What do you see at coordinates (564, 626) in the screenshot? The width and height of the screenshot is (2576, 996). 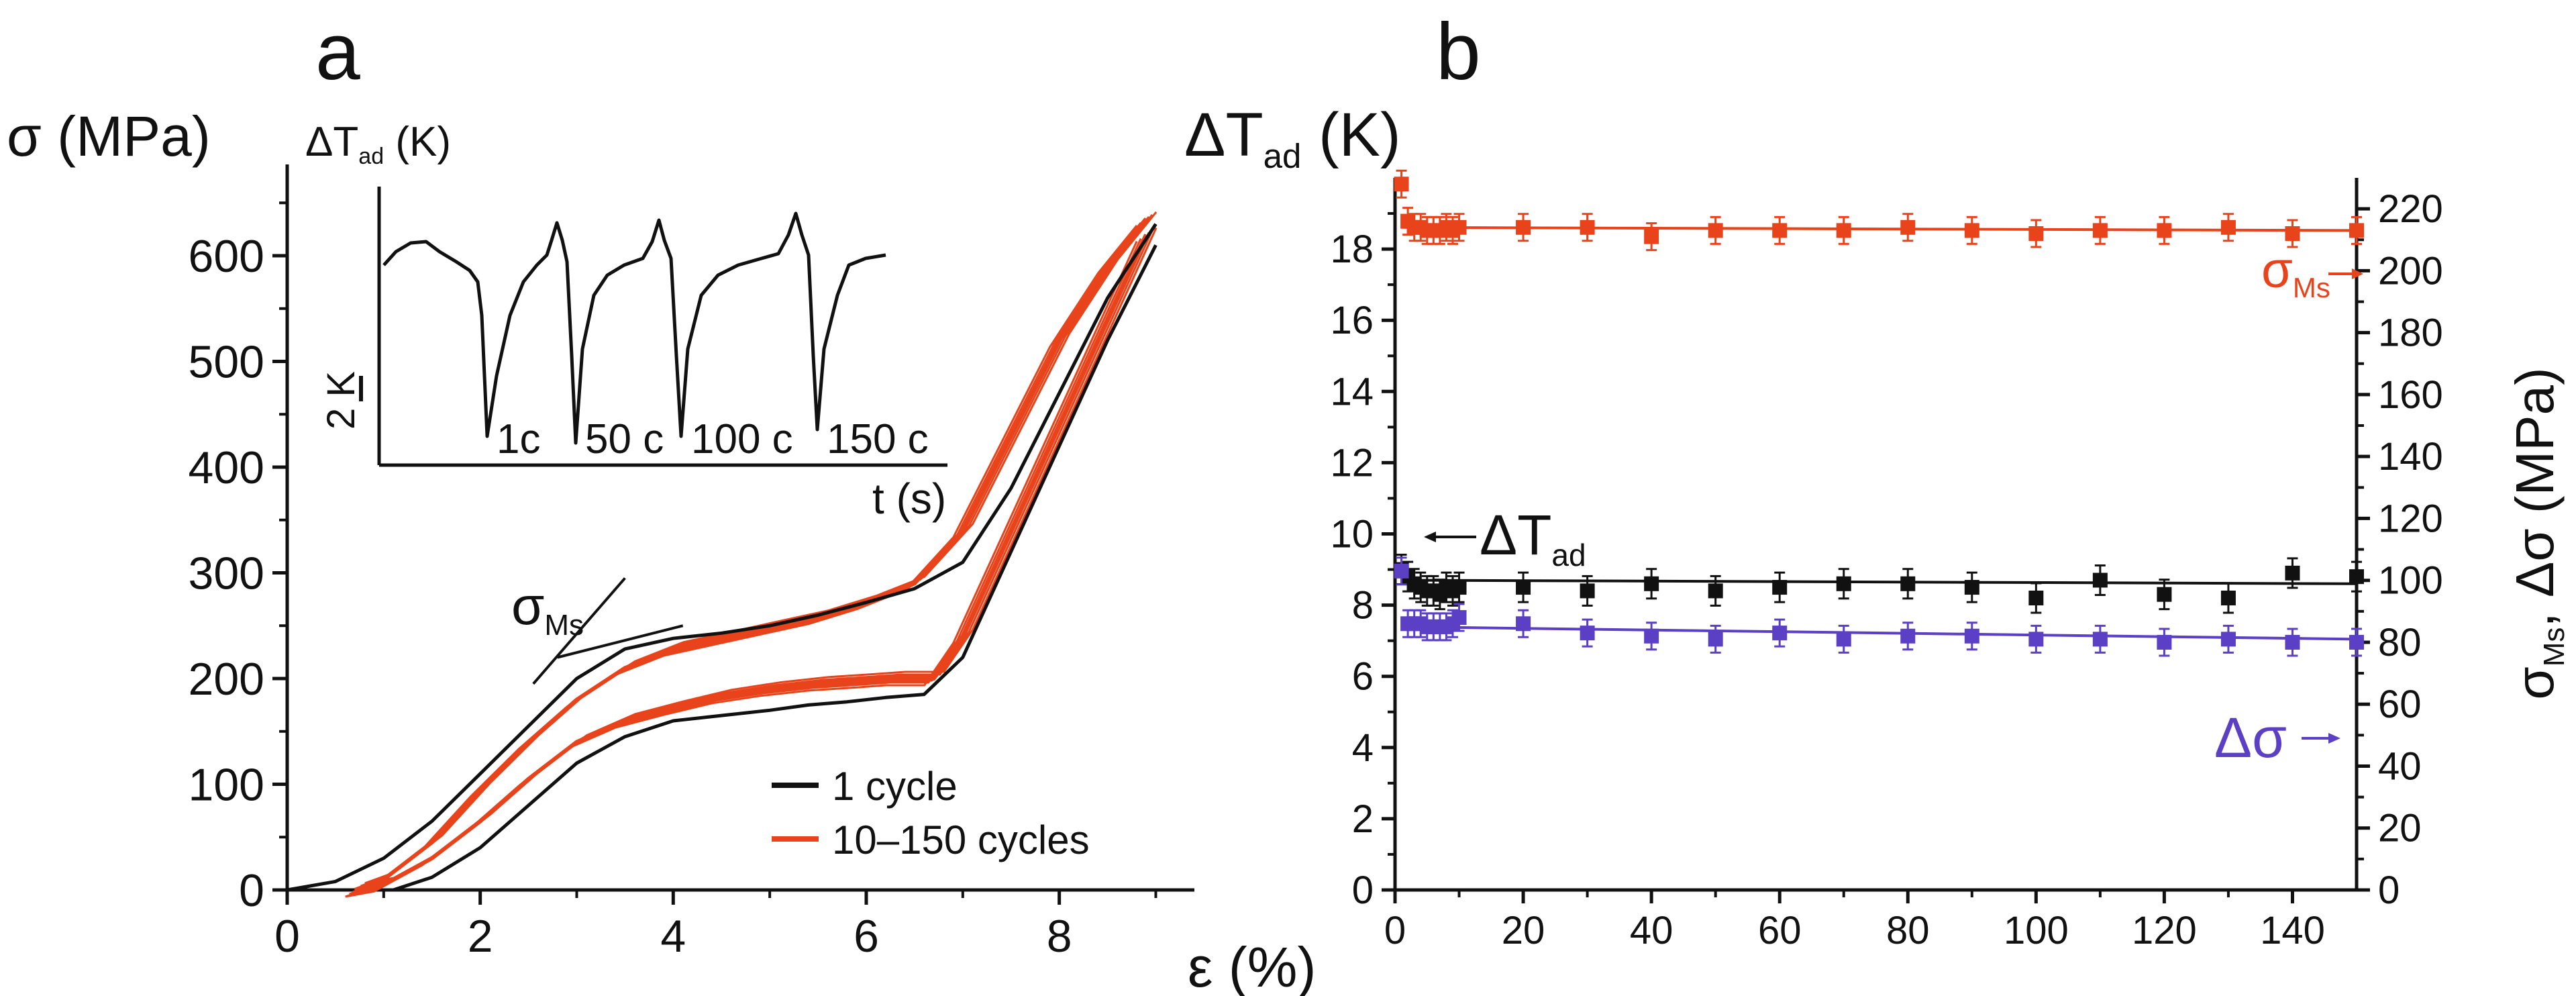 I see `sigma-ms-annotation-sub: Ms` at bounding box center [564, 626].